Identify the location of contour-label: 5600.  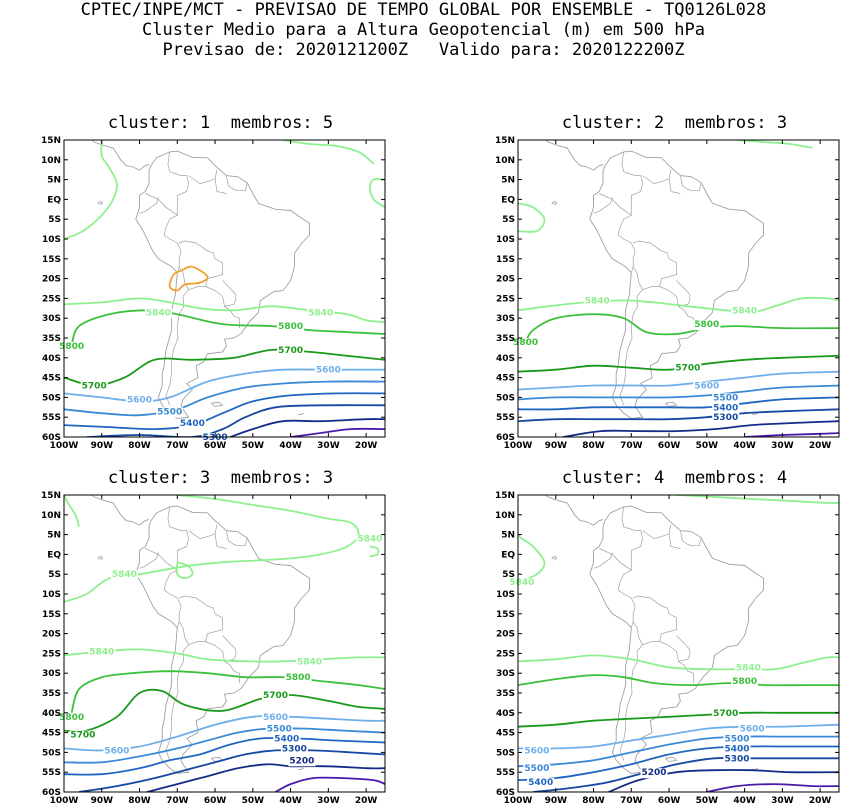
(116, 751).